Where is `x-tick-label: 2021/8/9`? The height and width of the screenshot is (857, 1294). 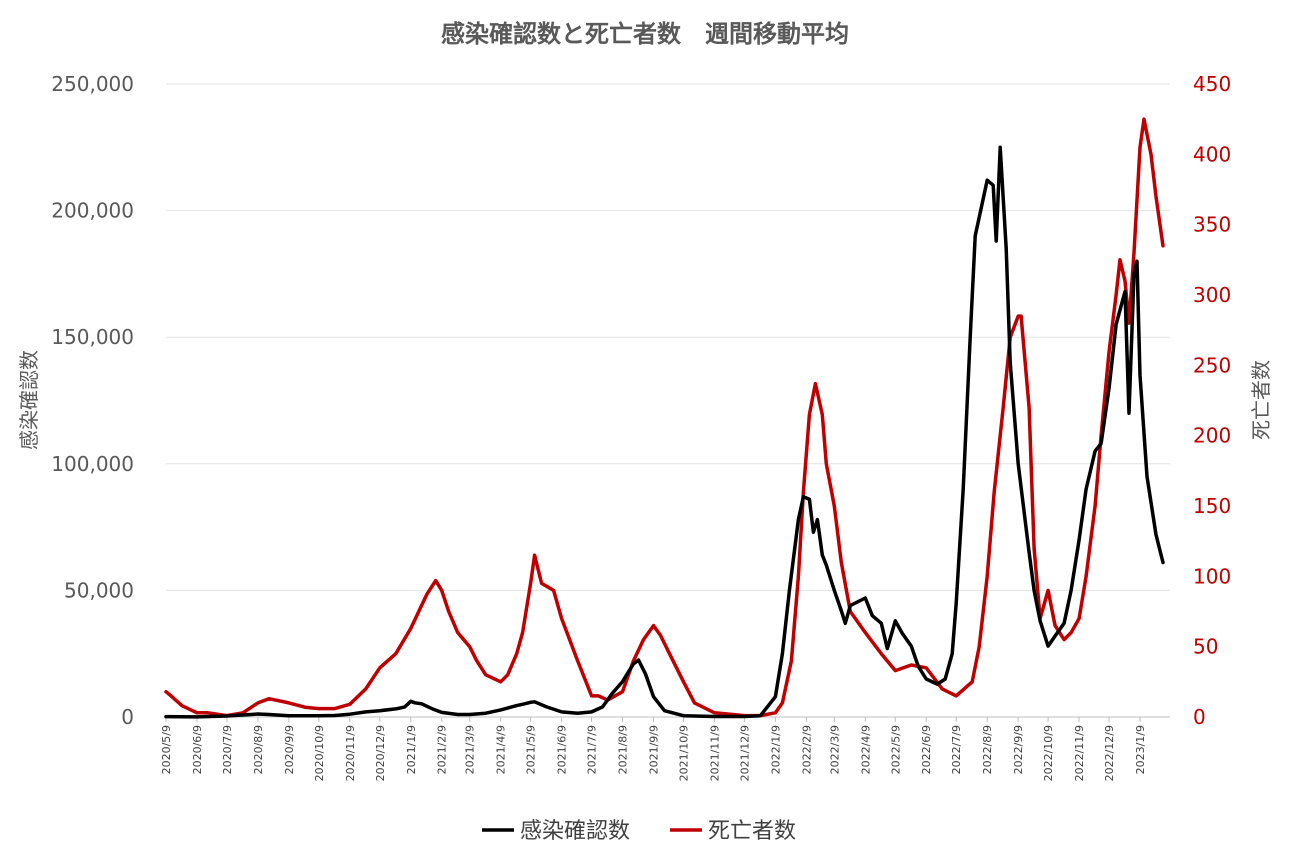 x-tick-label: 2021/8/9 is located at coordinates (623, 749).